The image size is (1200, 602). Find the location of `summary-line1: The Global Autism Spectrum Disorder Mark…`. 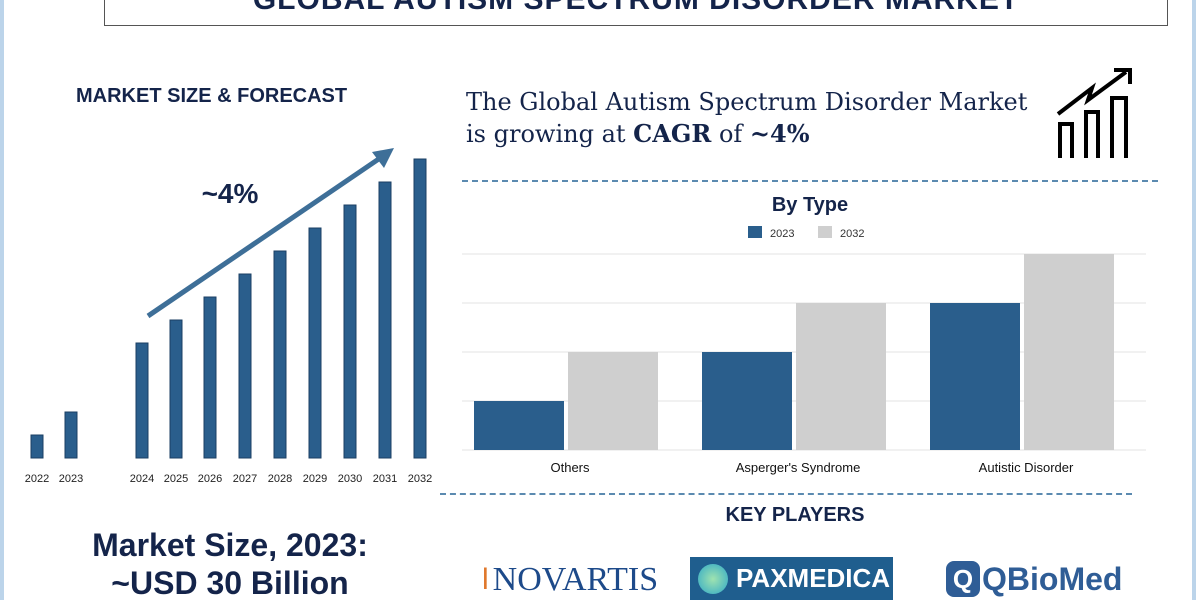

summary-line1: The Global Autism Spectrum Disorder Mark… is located at coordinates (747, 102).